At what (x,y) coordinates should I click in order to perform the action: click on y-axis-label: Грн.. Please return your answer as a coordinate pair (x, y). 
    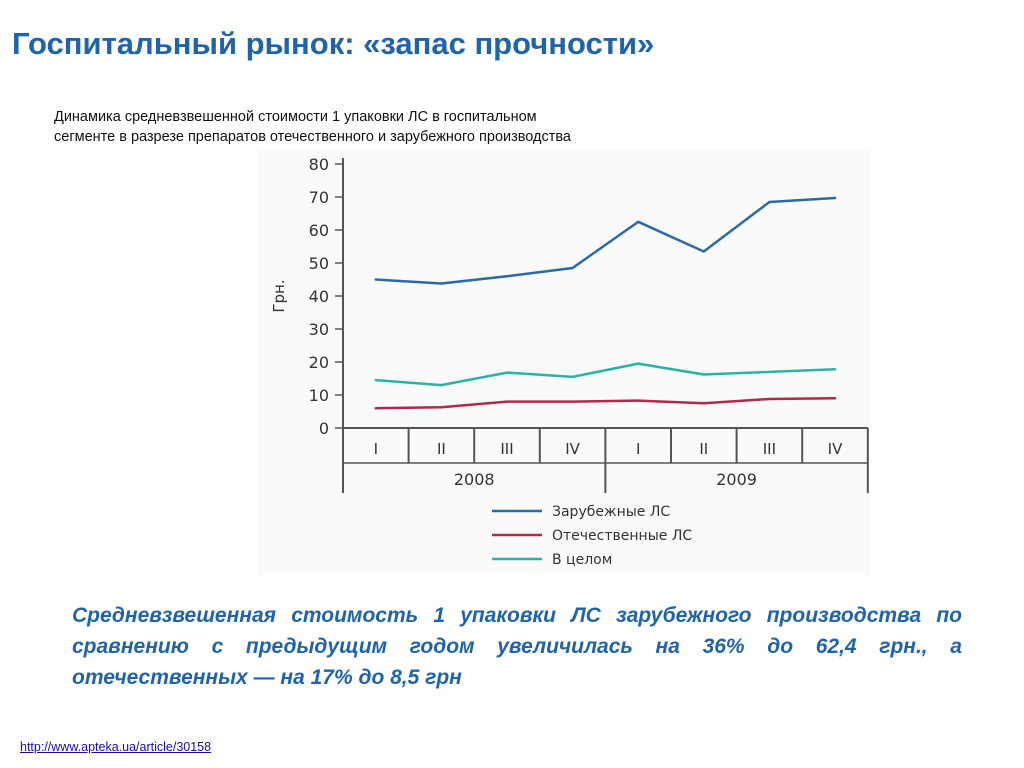
    Looking at the image, I should click on (279, 295).